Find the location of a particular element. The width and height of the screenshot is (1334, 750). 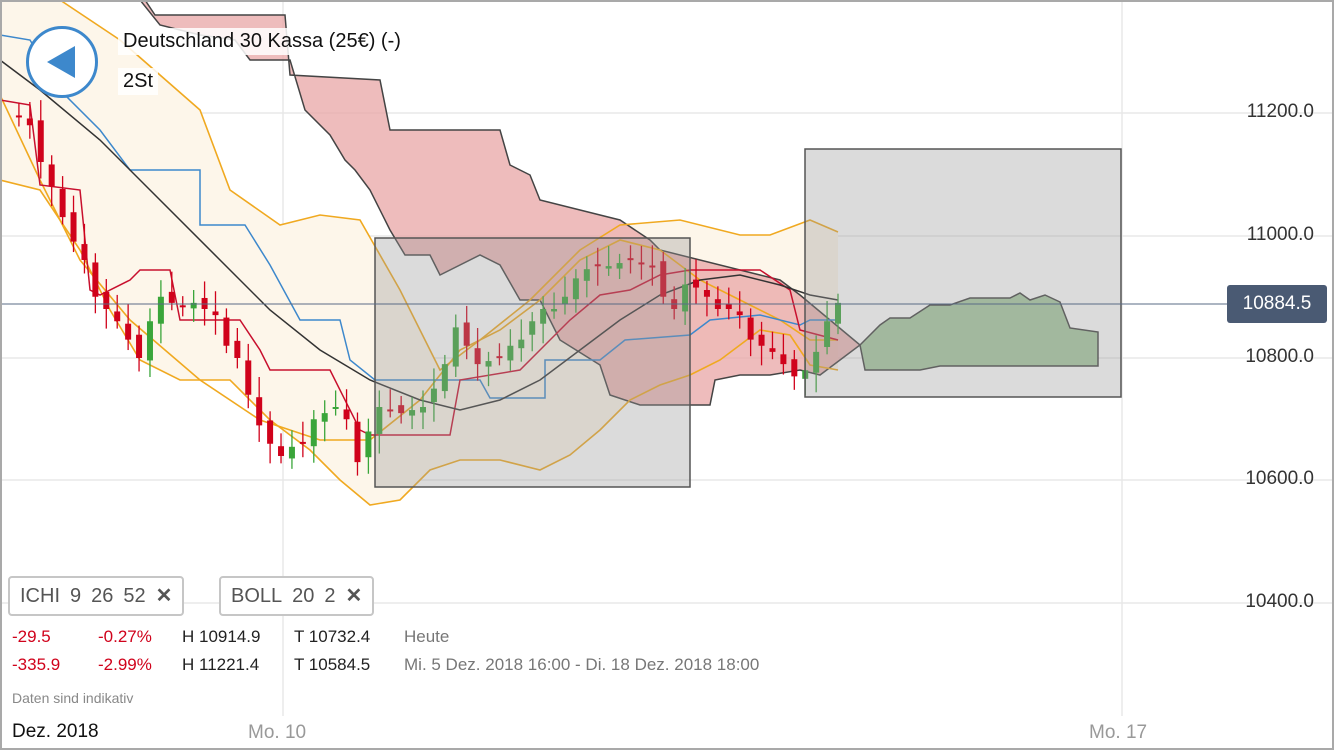

high-value: H 10914.9 is located at coordinates (221, 636).